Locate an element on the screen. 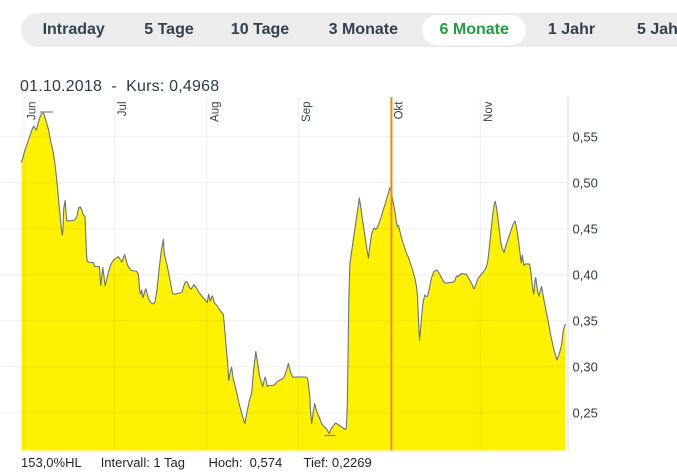  svg-text: 0,30 is located at coordinates (585, 366).